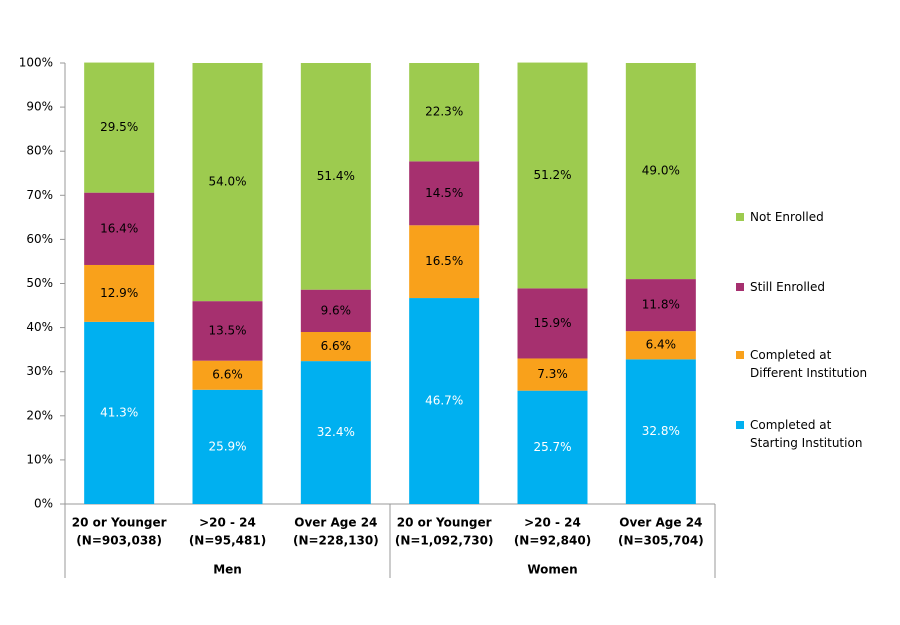 The width and height of the screenshot is (900, 625). I want to click on data-label: 16.5%, so click(444, 261).